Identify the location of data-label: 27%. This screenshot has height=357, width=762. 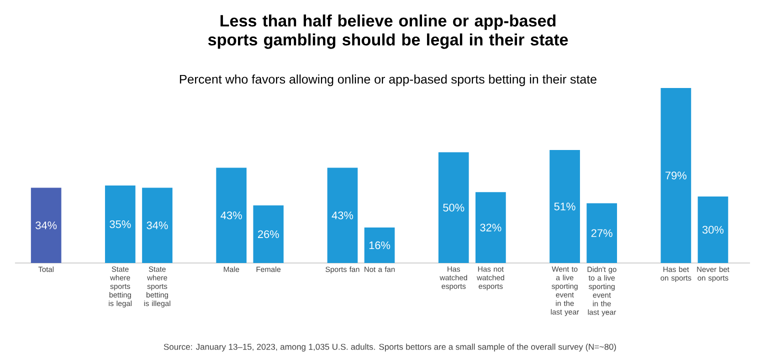
(601, 233).